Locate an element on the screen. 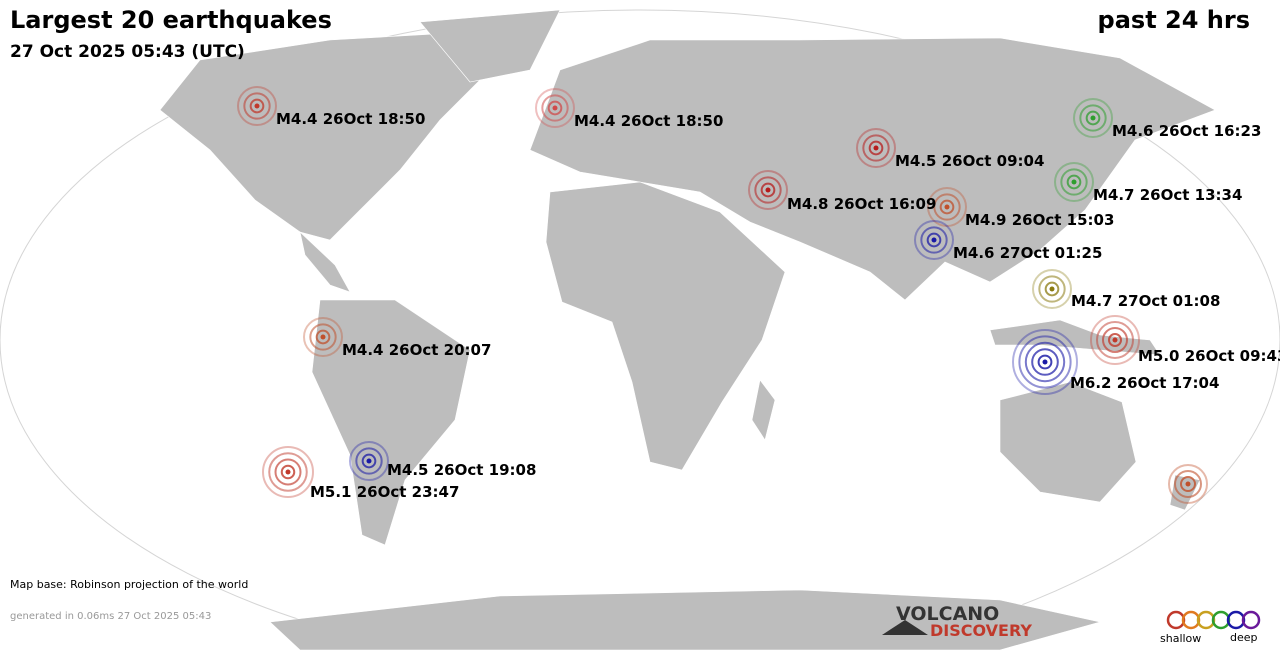  depth-legend is located at coordinates (1213, 620).